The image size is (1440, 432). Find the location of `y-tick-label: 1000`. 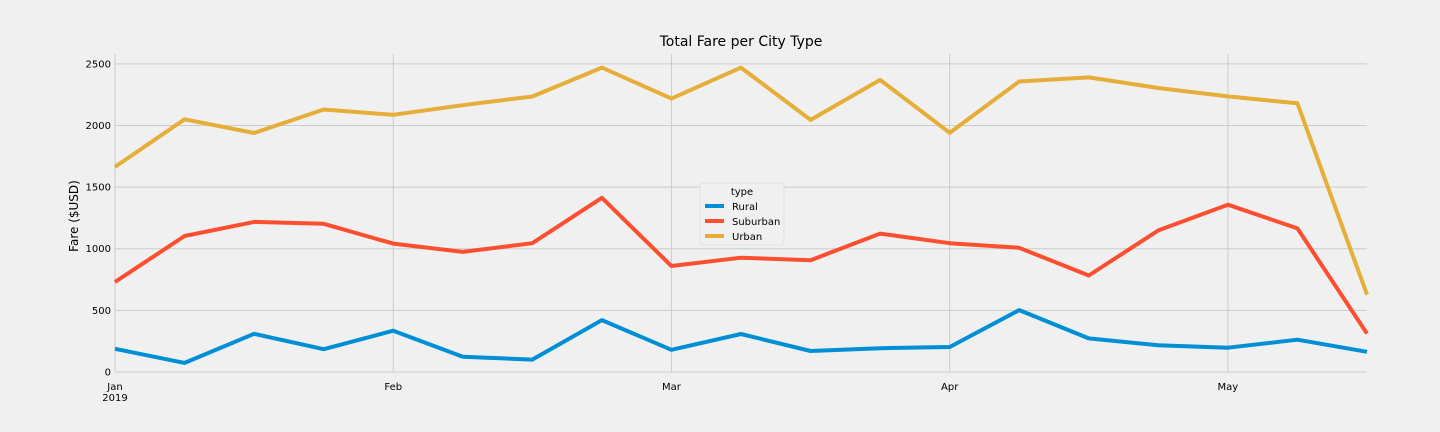

y-tick-label: 1000 is located at coordinates (98, 249).